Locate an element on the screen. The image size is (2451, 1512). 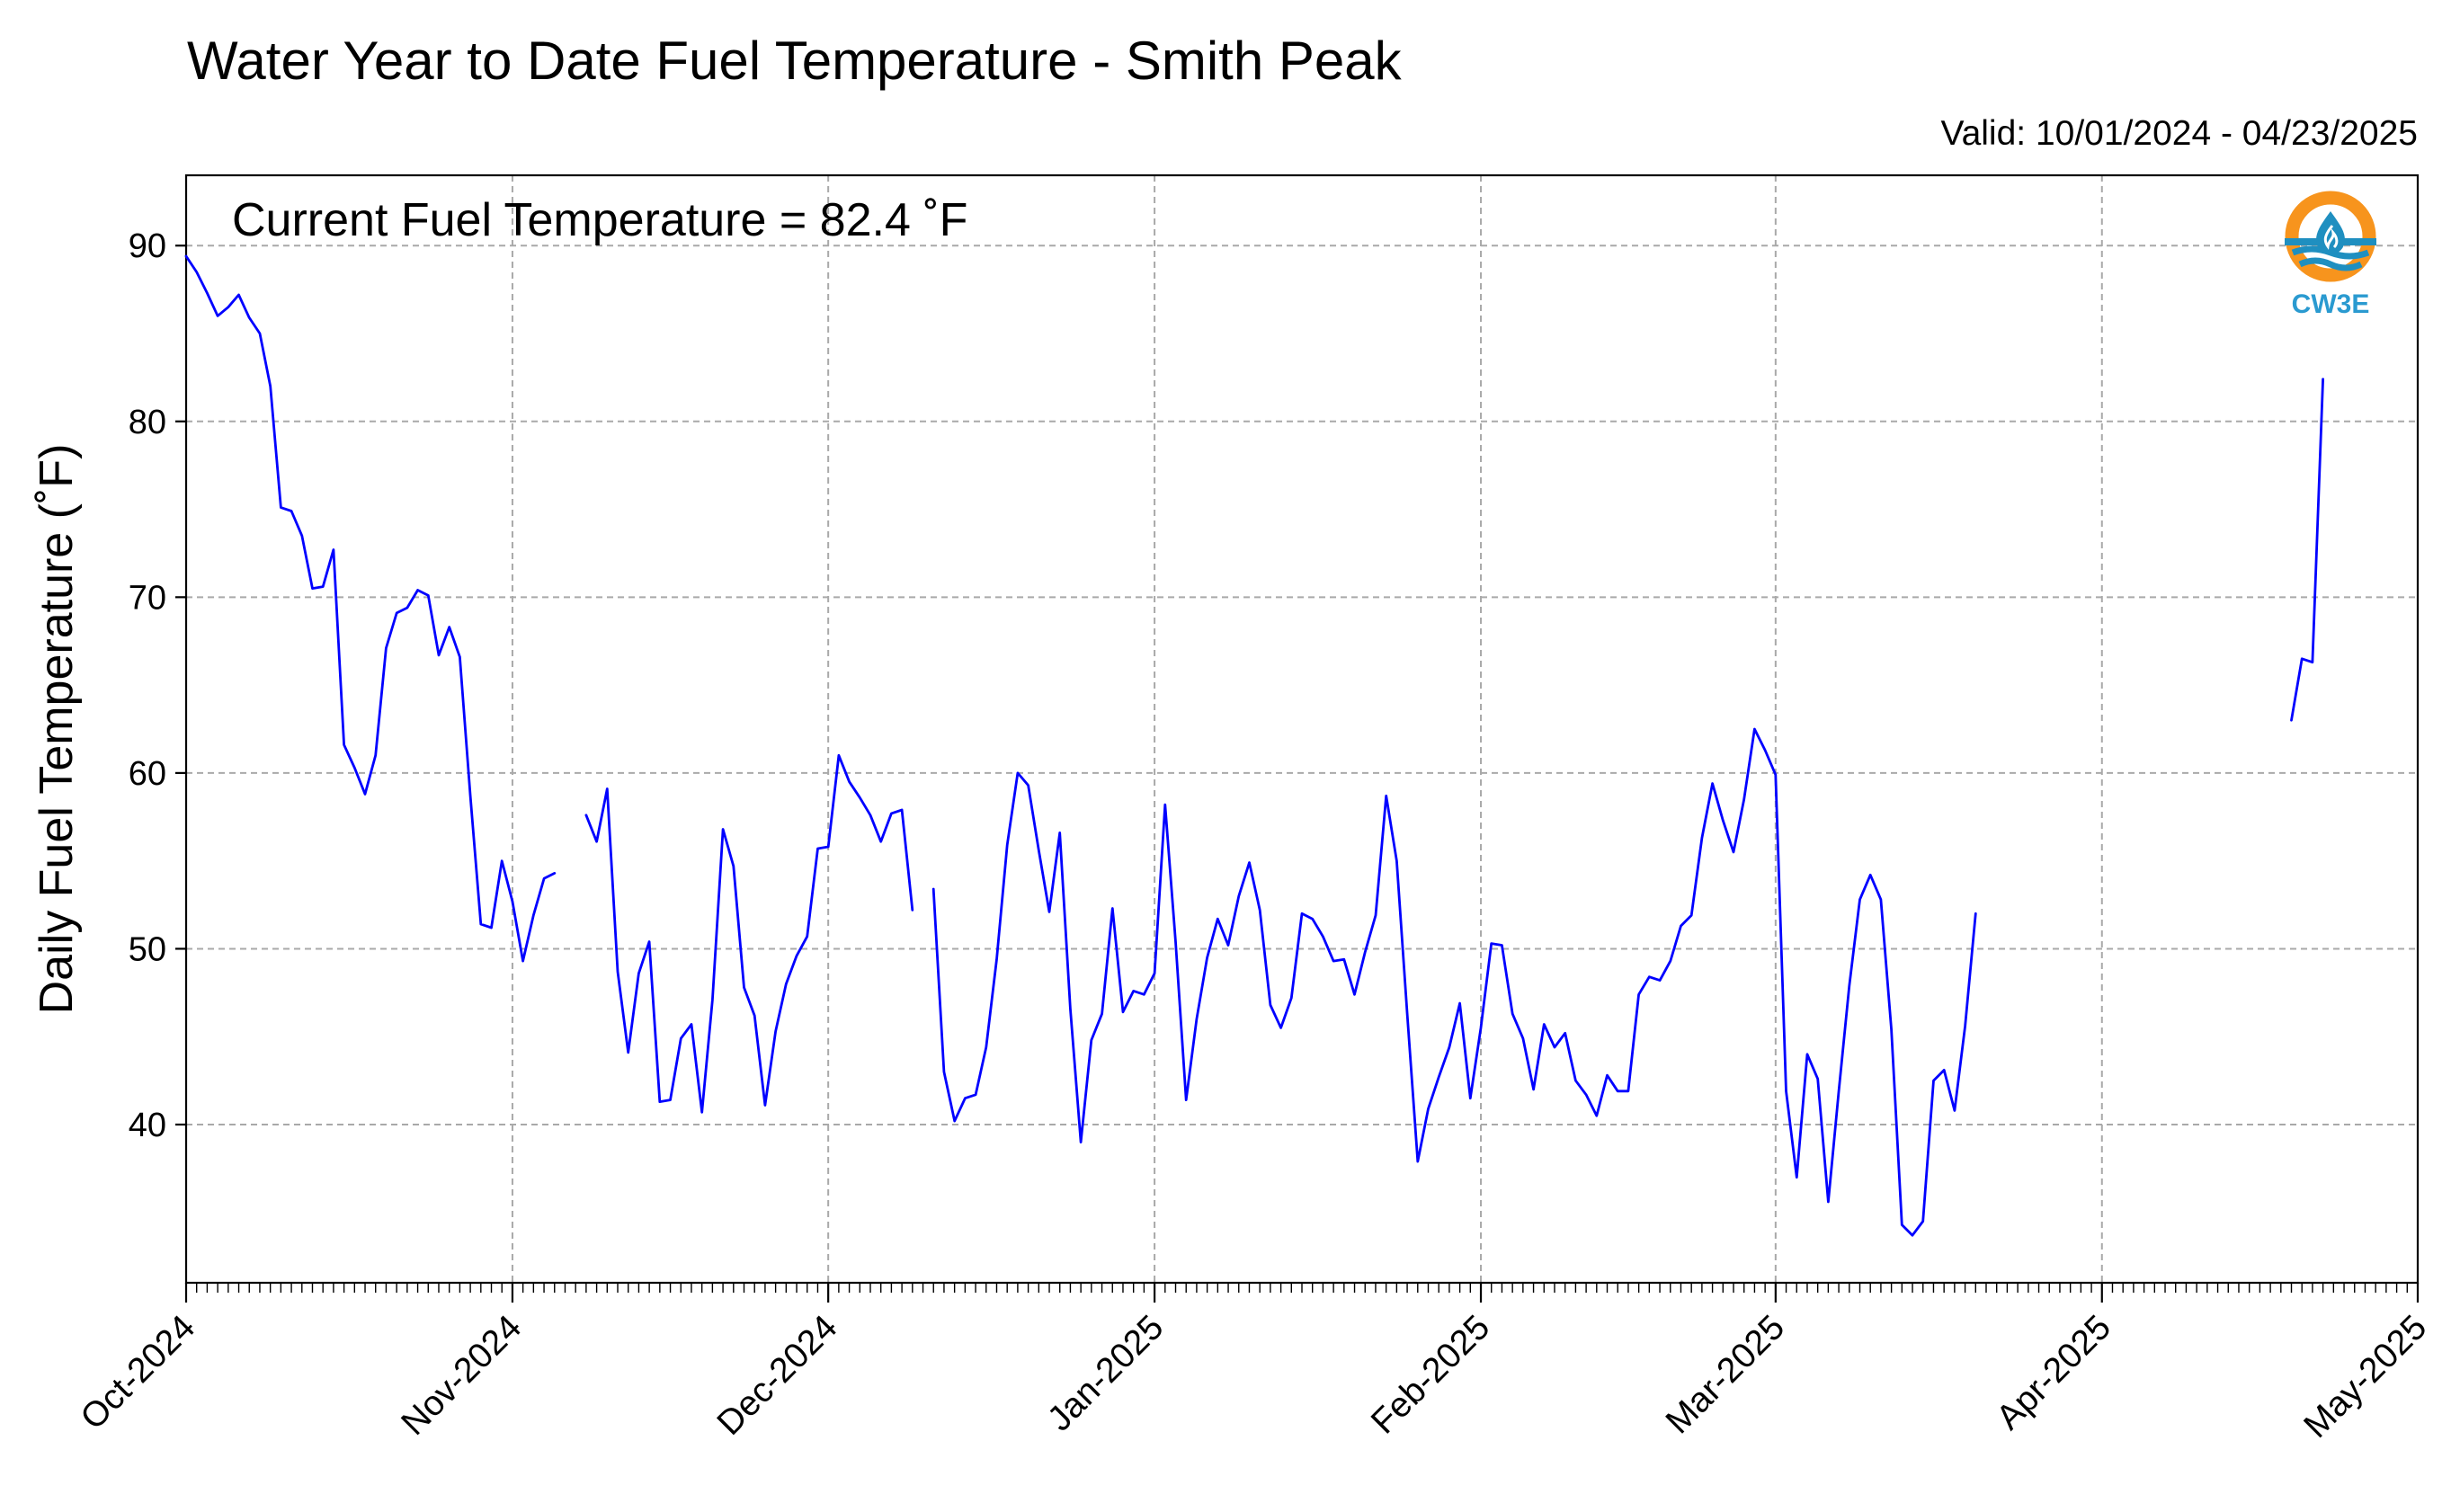
y-axis-label: Daily Fuel Temperature (˚F) is located at coordinates (57, 729).